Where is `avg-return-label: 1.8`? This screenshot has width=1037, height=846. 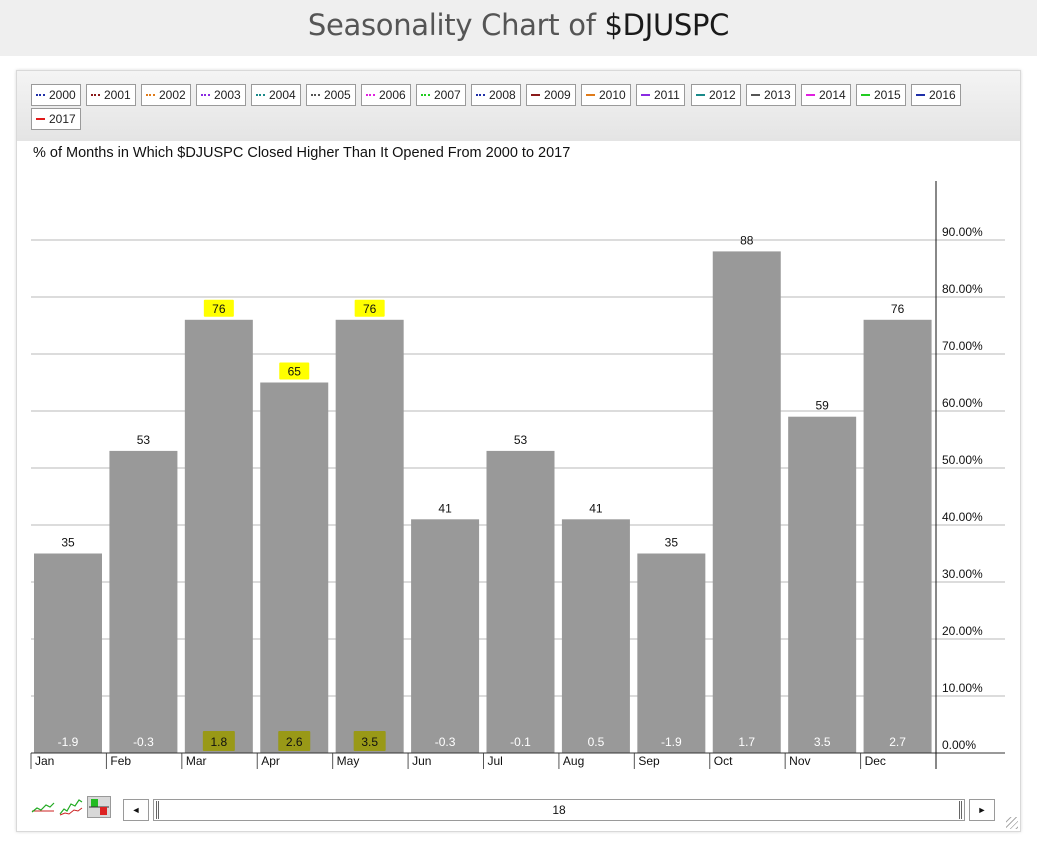 avg-return-label: 1.8 is located at coordinates (218, 742).